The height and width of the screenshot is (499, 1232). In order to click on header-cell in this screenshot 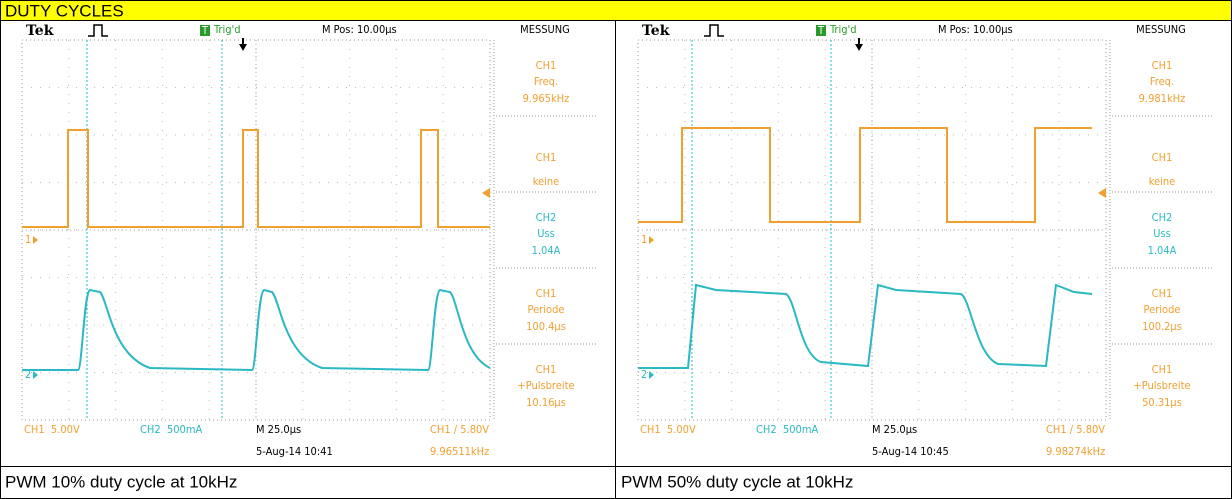, I will do `click(616, 10)`.